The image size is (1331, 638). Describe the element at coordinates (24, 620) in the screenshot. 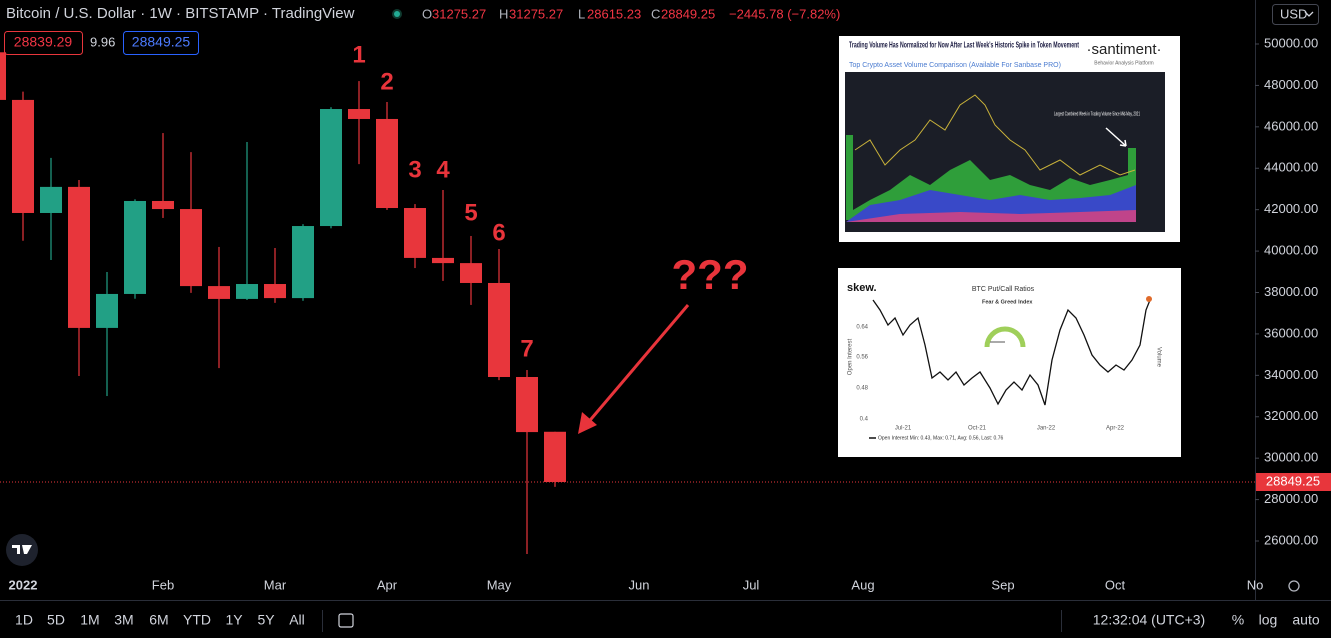

I see `range-button: 1D` at that location.